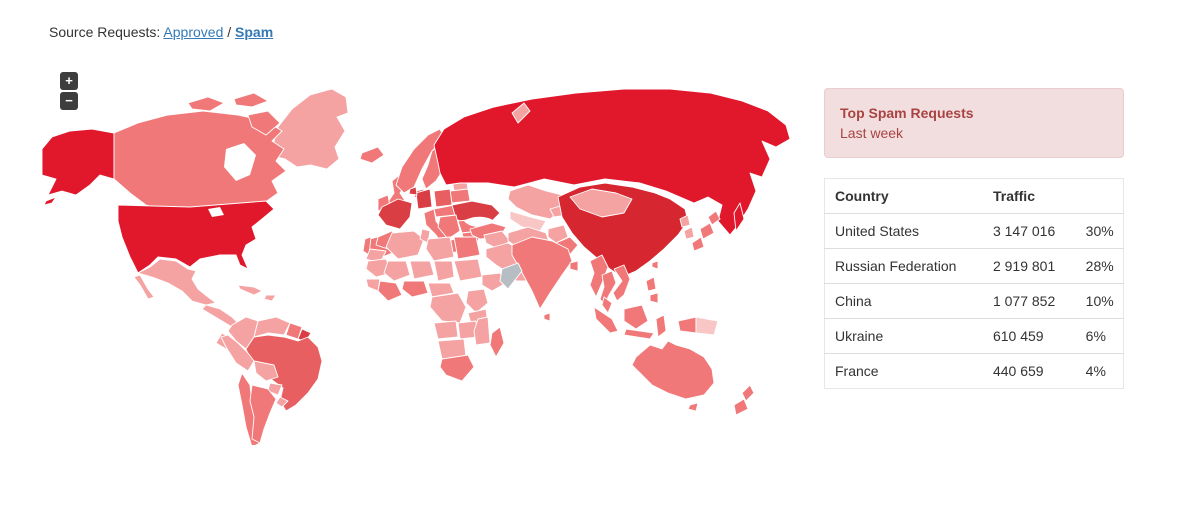 This screenshot has width=1177, height=509. What do you see at coordinates (903, 336) in the screenshot?
I see `cell-country: Ukraine` at bounding box center [903, 336].